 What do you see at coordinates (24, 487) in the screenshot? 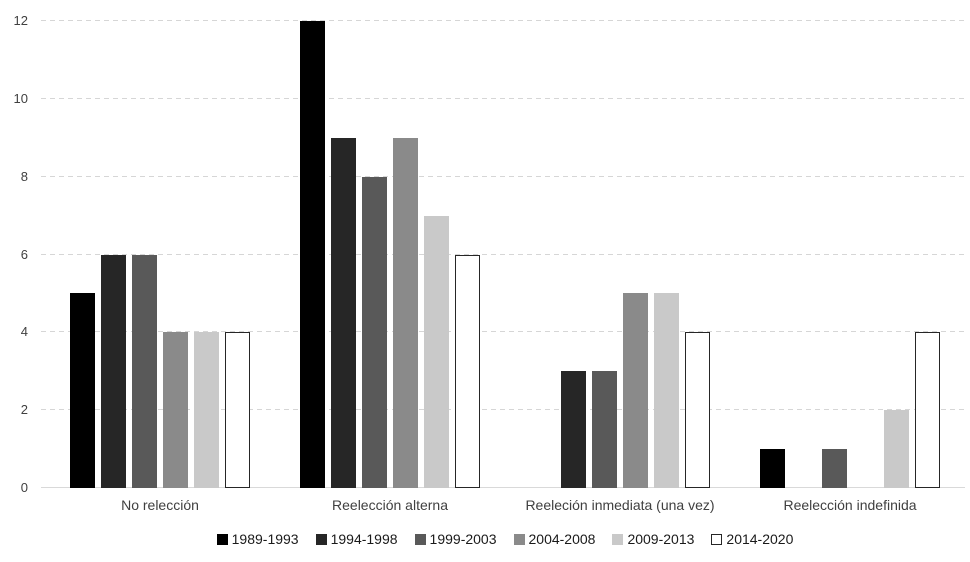
I see `y-tick-label: 0` at bounding box center [24, 487].